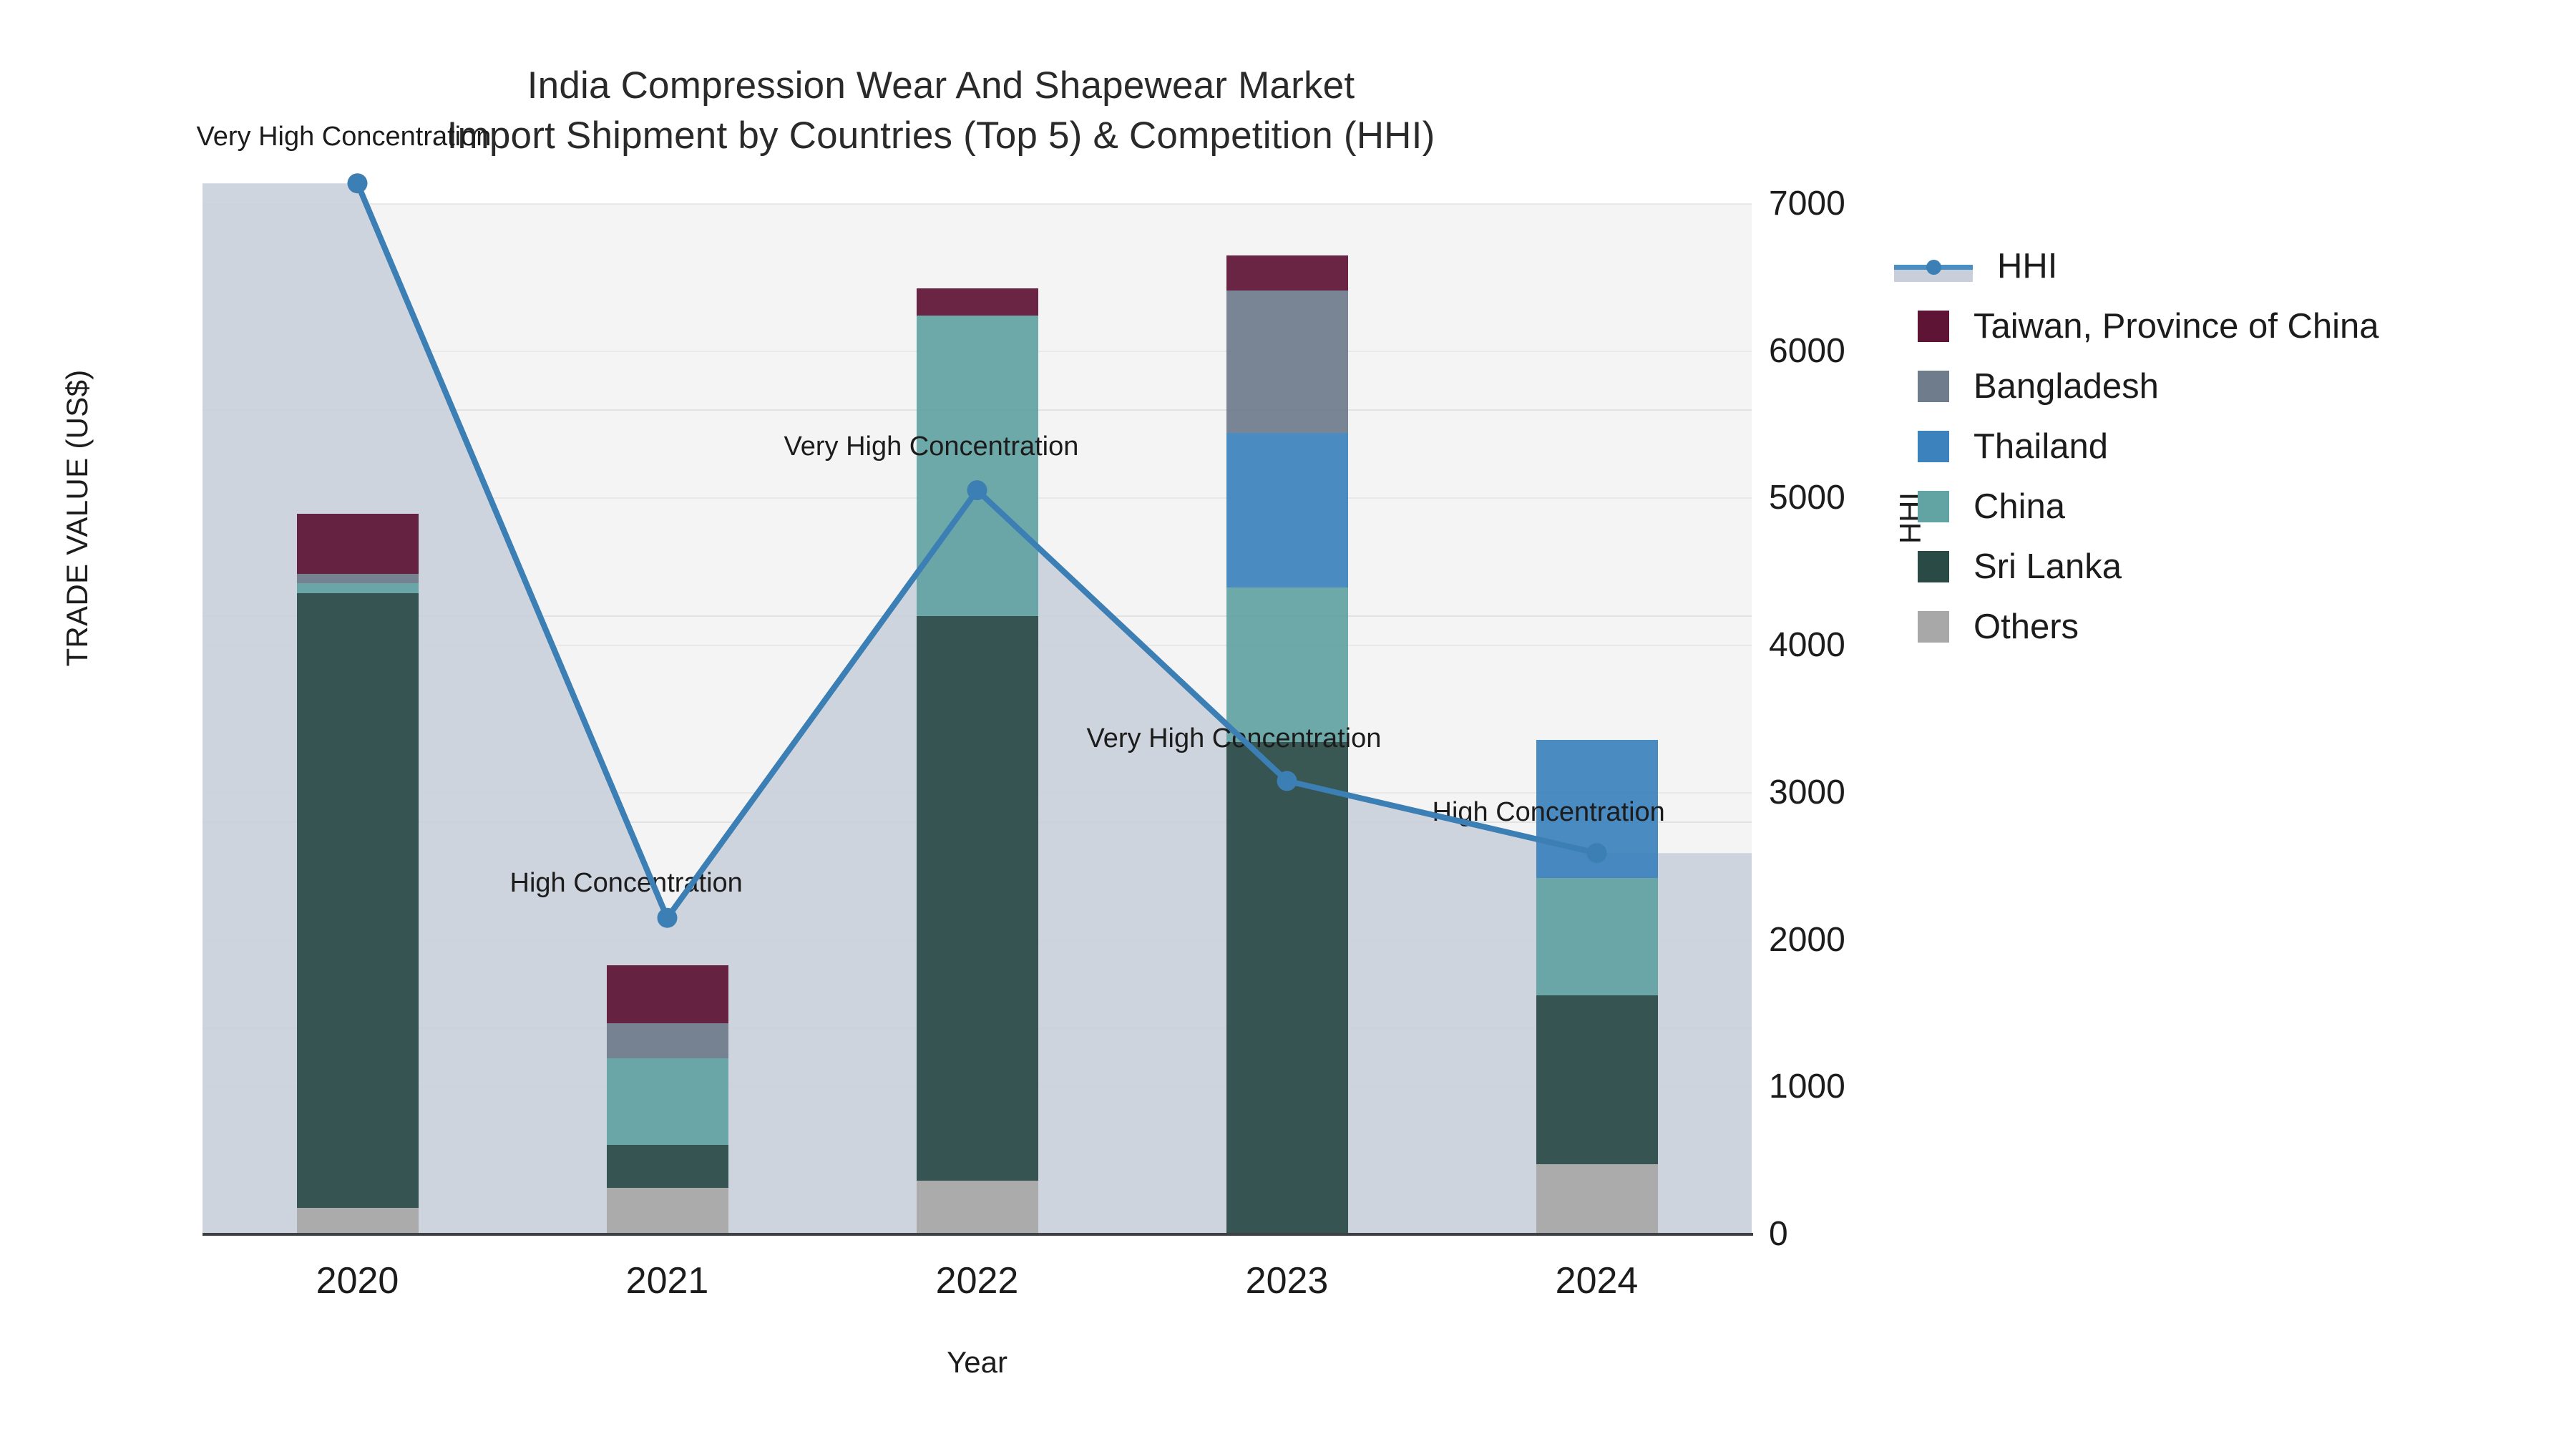 This screenshot has height=1449, width=2576. Describe the element at coordinates (1778, 1234) in the screenshot. I see `y-tick-right: 0` at that location.